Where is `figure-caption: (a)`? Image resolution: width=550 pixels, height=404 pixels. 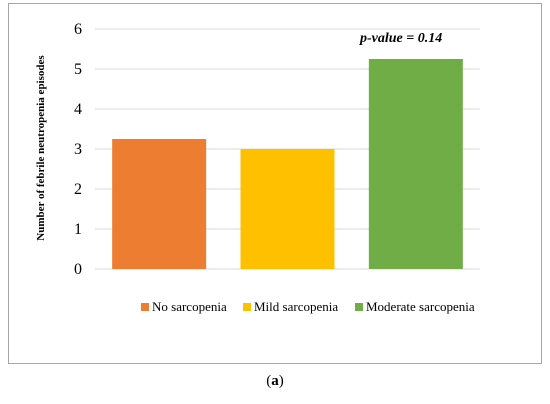 figure-caption: (a) is located at coordinates (275, 381).